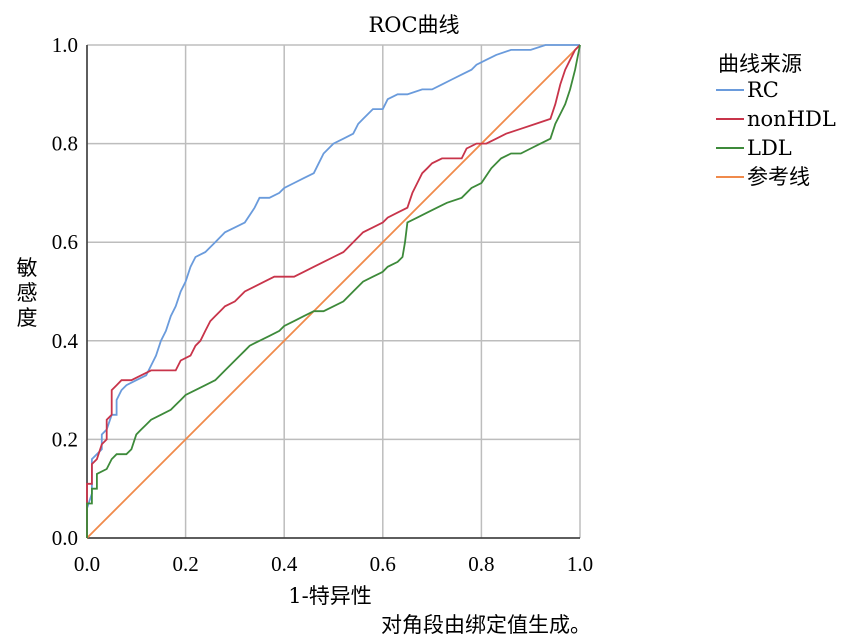 The width and height of the screenshot is (845, 639). Describe the element at coordinates (65, 538) in the screenshot. I see `y-tick-label: 0.0` at that location.